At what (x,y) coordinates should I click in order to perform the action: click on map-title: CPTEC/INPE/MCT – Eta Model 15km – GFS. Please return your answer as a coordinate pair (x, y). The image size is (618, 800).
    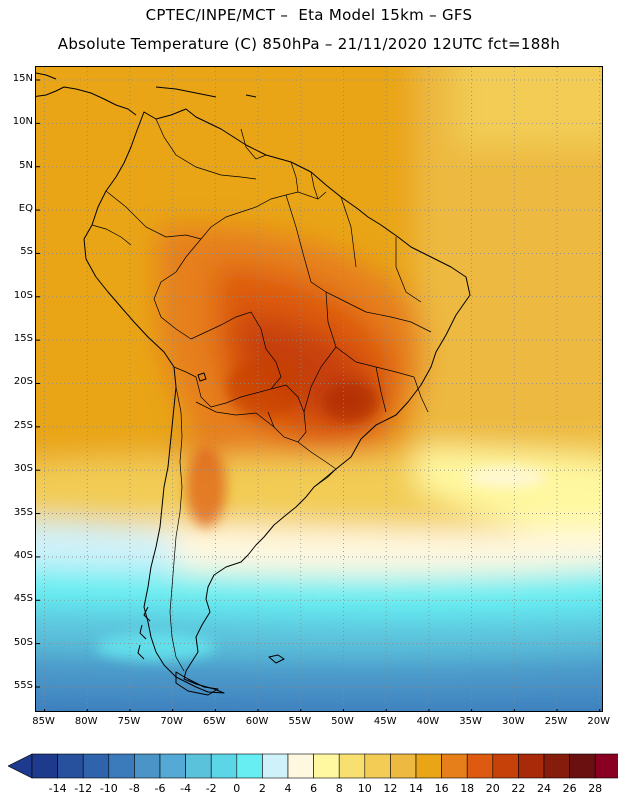
    Looking at the image, I should click on (309, 15).